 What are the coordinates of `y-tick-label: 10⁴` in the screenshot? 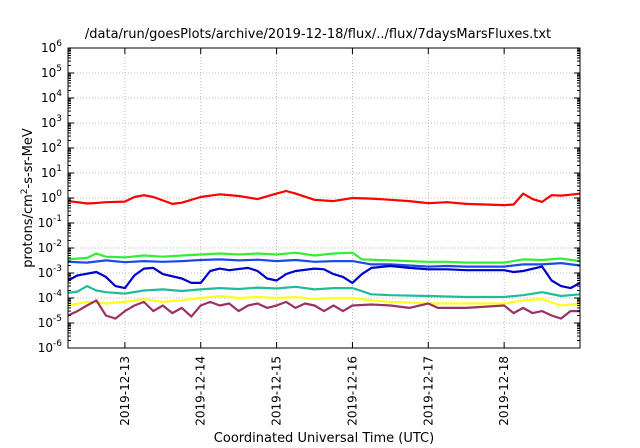 It's located at (51, 97).